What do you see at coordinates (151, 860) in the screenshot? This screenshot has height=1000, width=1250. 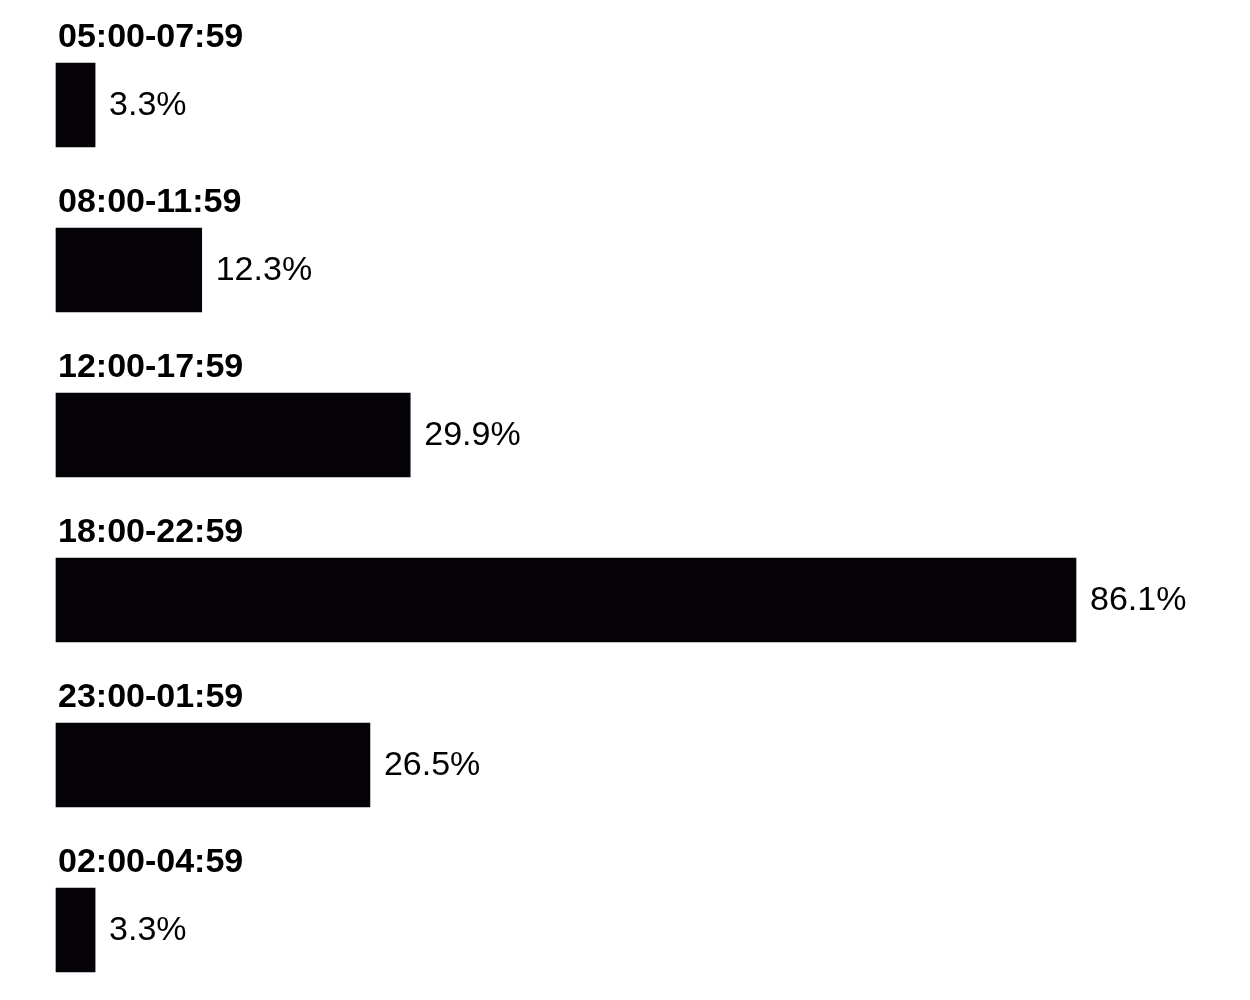 I see `y-tick-label: 02:00-04:59` at bounding box center [151, 860].